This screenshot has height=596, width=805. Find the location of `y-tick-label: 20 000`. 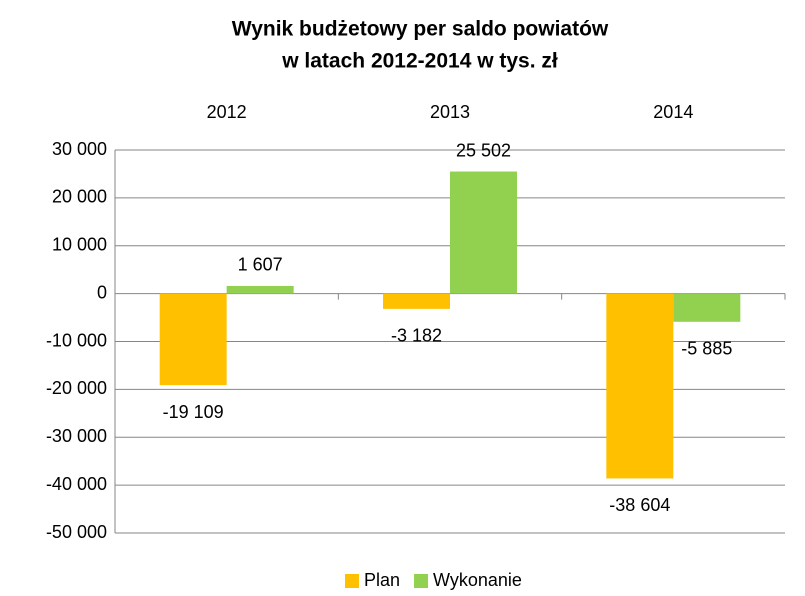

y-tick-label: 20 000 is located at coordinates (79, 197).